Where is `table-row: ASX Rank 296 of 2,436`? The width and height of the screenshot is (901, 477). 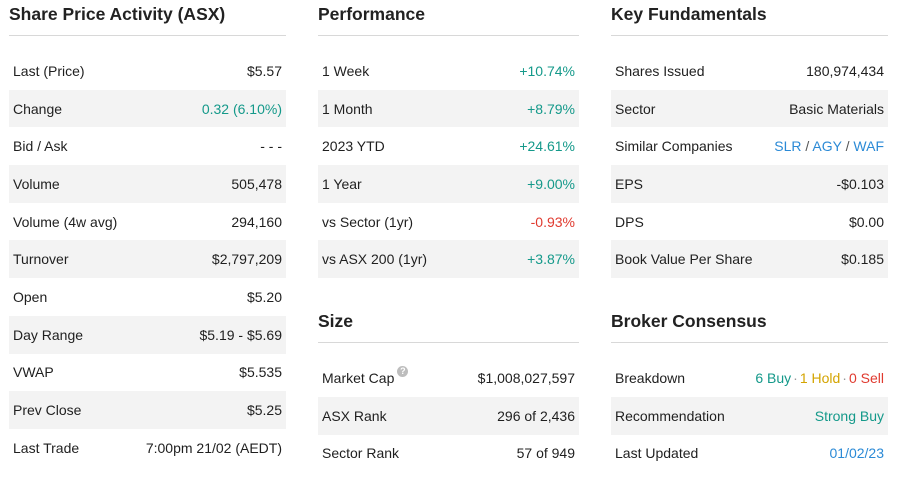
table-row: ASX Rank 296 of 2,436 is located at coordinates (448, 415).